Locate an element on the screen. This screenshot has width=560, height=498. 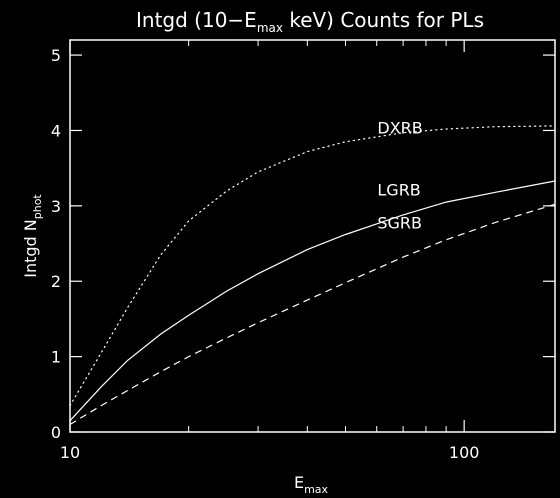
y-axis-label-main: Intgd N is located at coordinates (30, 248).